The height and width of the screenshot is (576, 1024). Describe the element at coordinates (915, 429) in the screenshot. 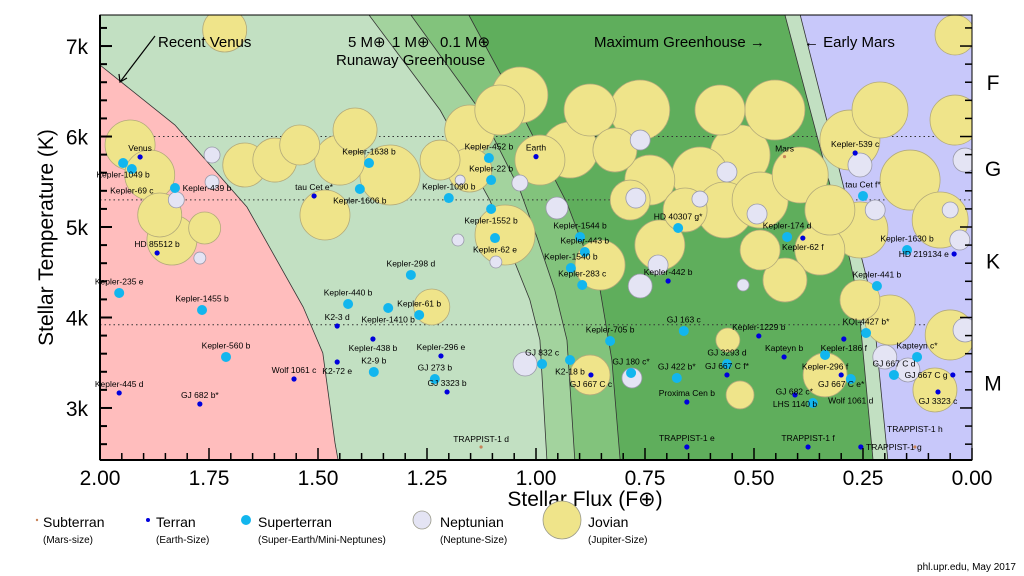

I see `planet-label: TRAPPIST-1 h` at that location.